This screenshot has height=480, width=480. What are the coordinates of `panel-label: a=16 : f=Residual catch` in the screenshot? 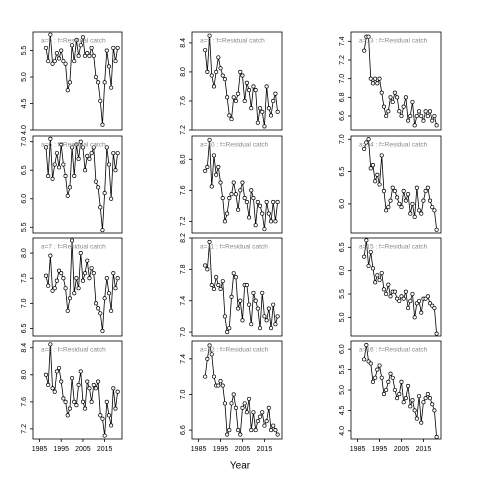 It's located at (393, 350).